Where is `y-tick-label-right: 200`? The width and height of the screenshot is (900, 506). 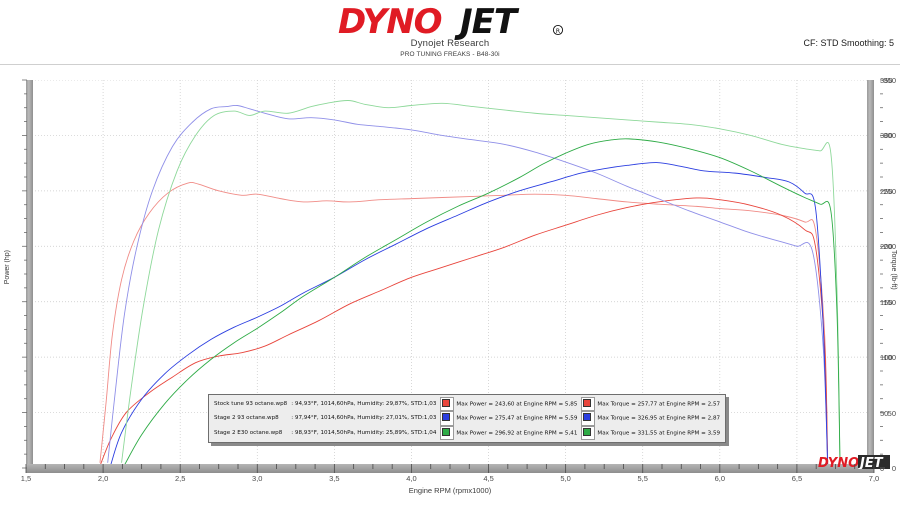
y-tick-label-right: 200 is located at coordinates (886, 247).